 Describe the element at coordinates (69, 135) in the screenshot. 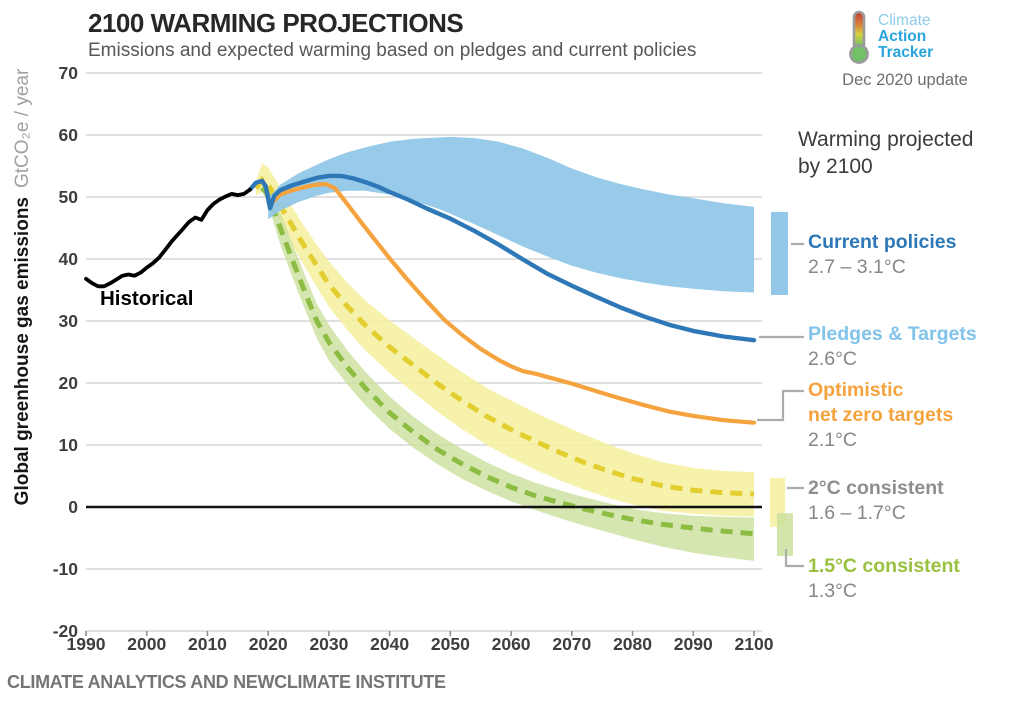

I see `y-tick-label: 60` at that location.